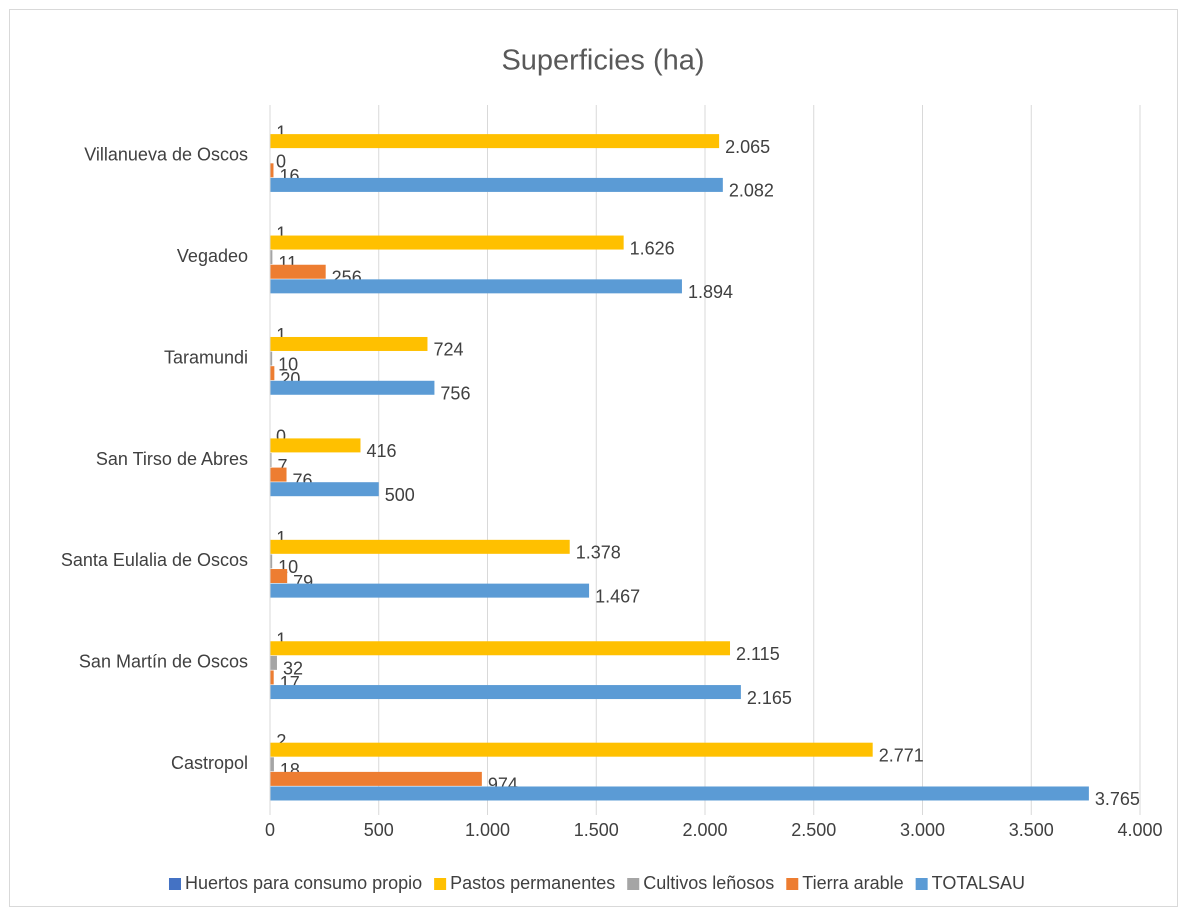 The width and height of the screenshot is (1187, 921). Describe the element at coordinates (751, 191) in the screenshot. I see `data-label: 2.082` at that location.